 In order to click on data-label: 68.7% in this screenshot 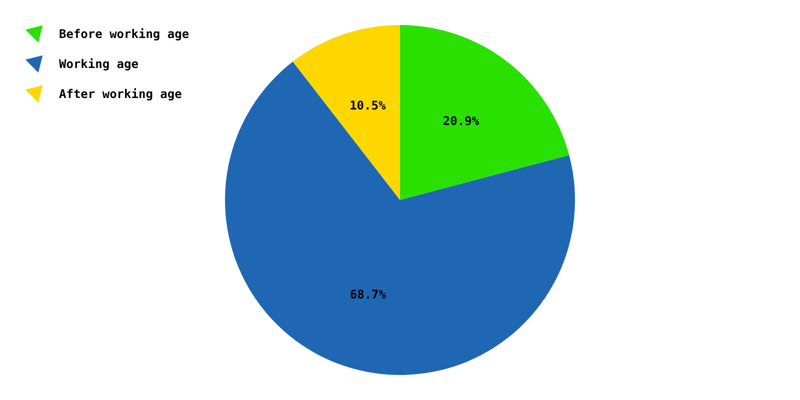, I will do `click(368, 295)`.